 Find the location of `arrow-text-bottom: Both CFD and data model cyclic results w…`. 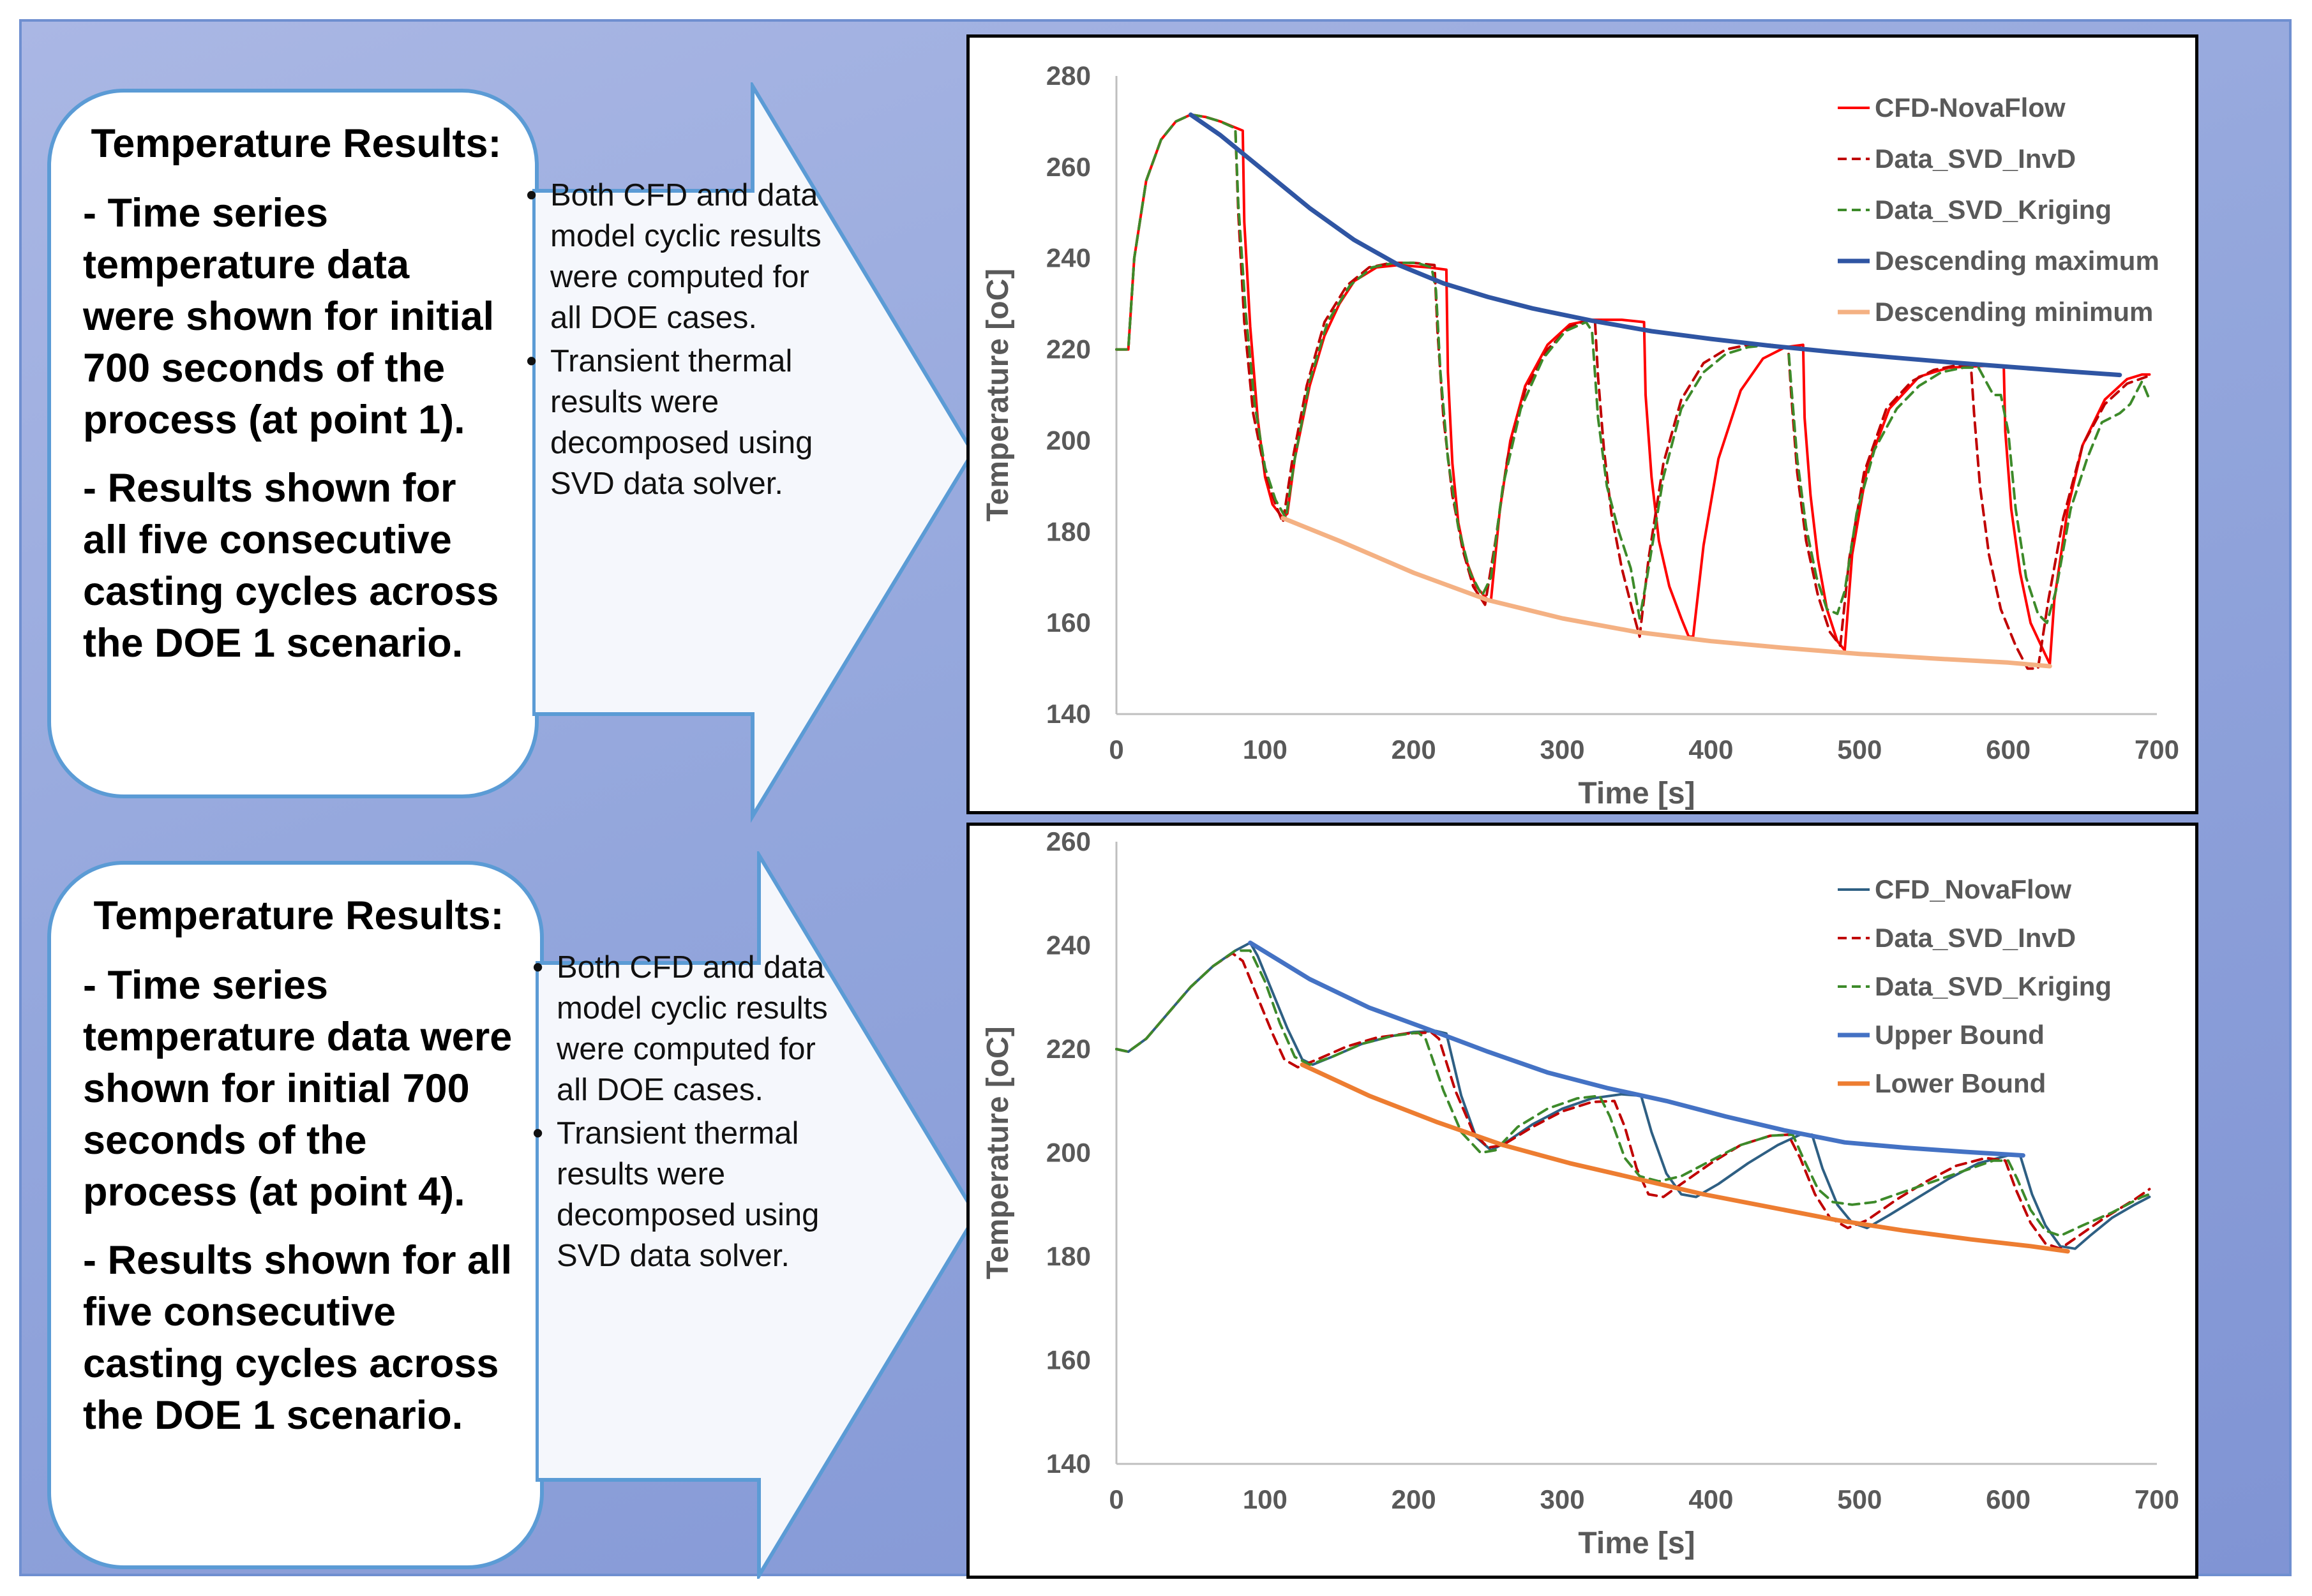

arrow-text-bottom: Both CFD and data model cyclic results w… is located at coordinates (682, 1113).